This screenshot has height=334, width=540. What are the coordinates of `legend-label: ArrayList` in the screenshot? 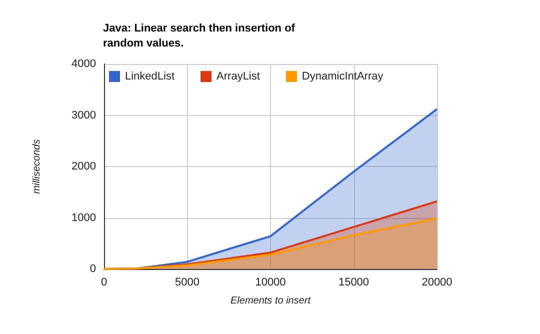 It's located at (238, 76).